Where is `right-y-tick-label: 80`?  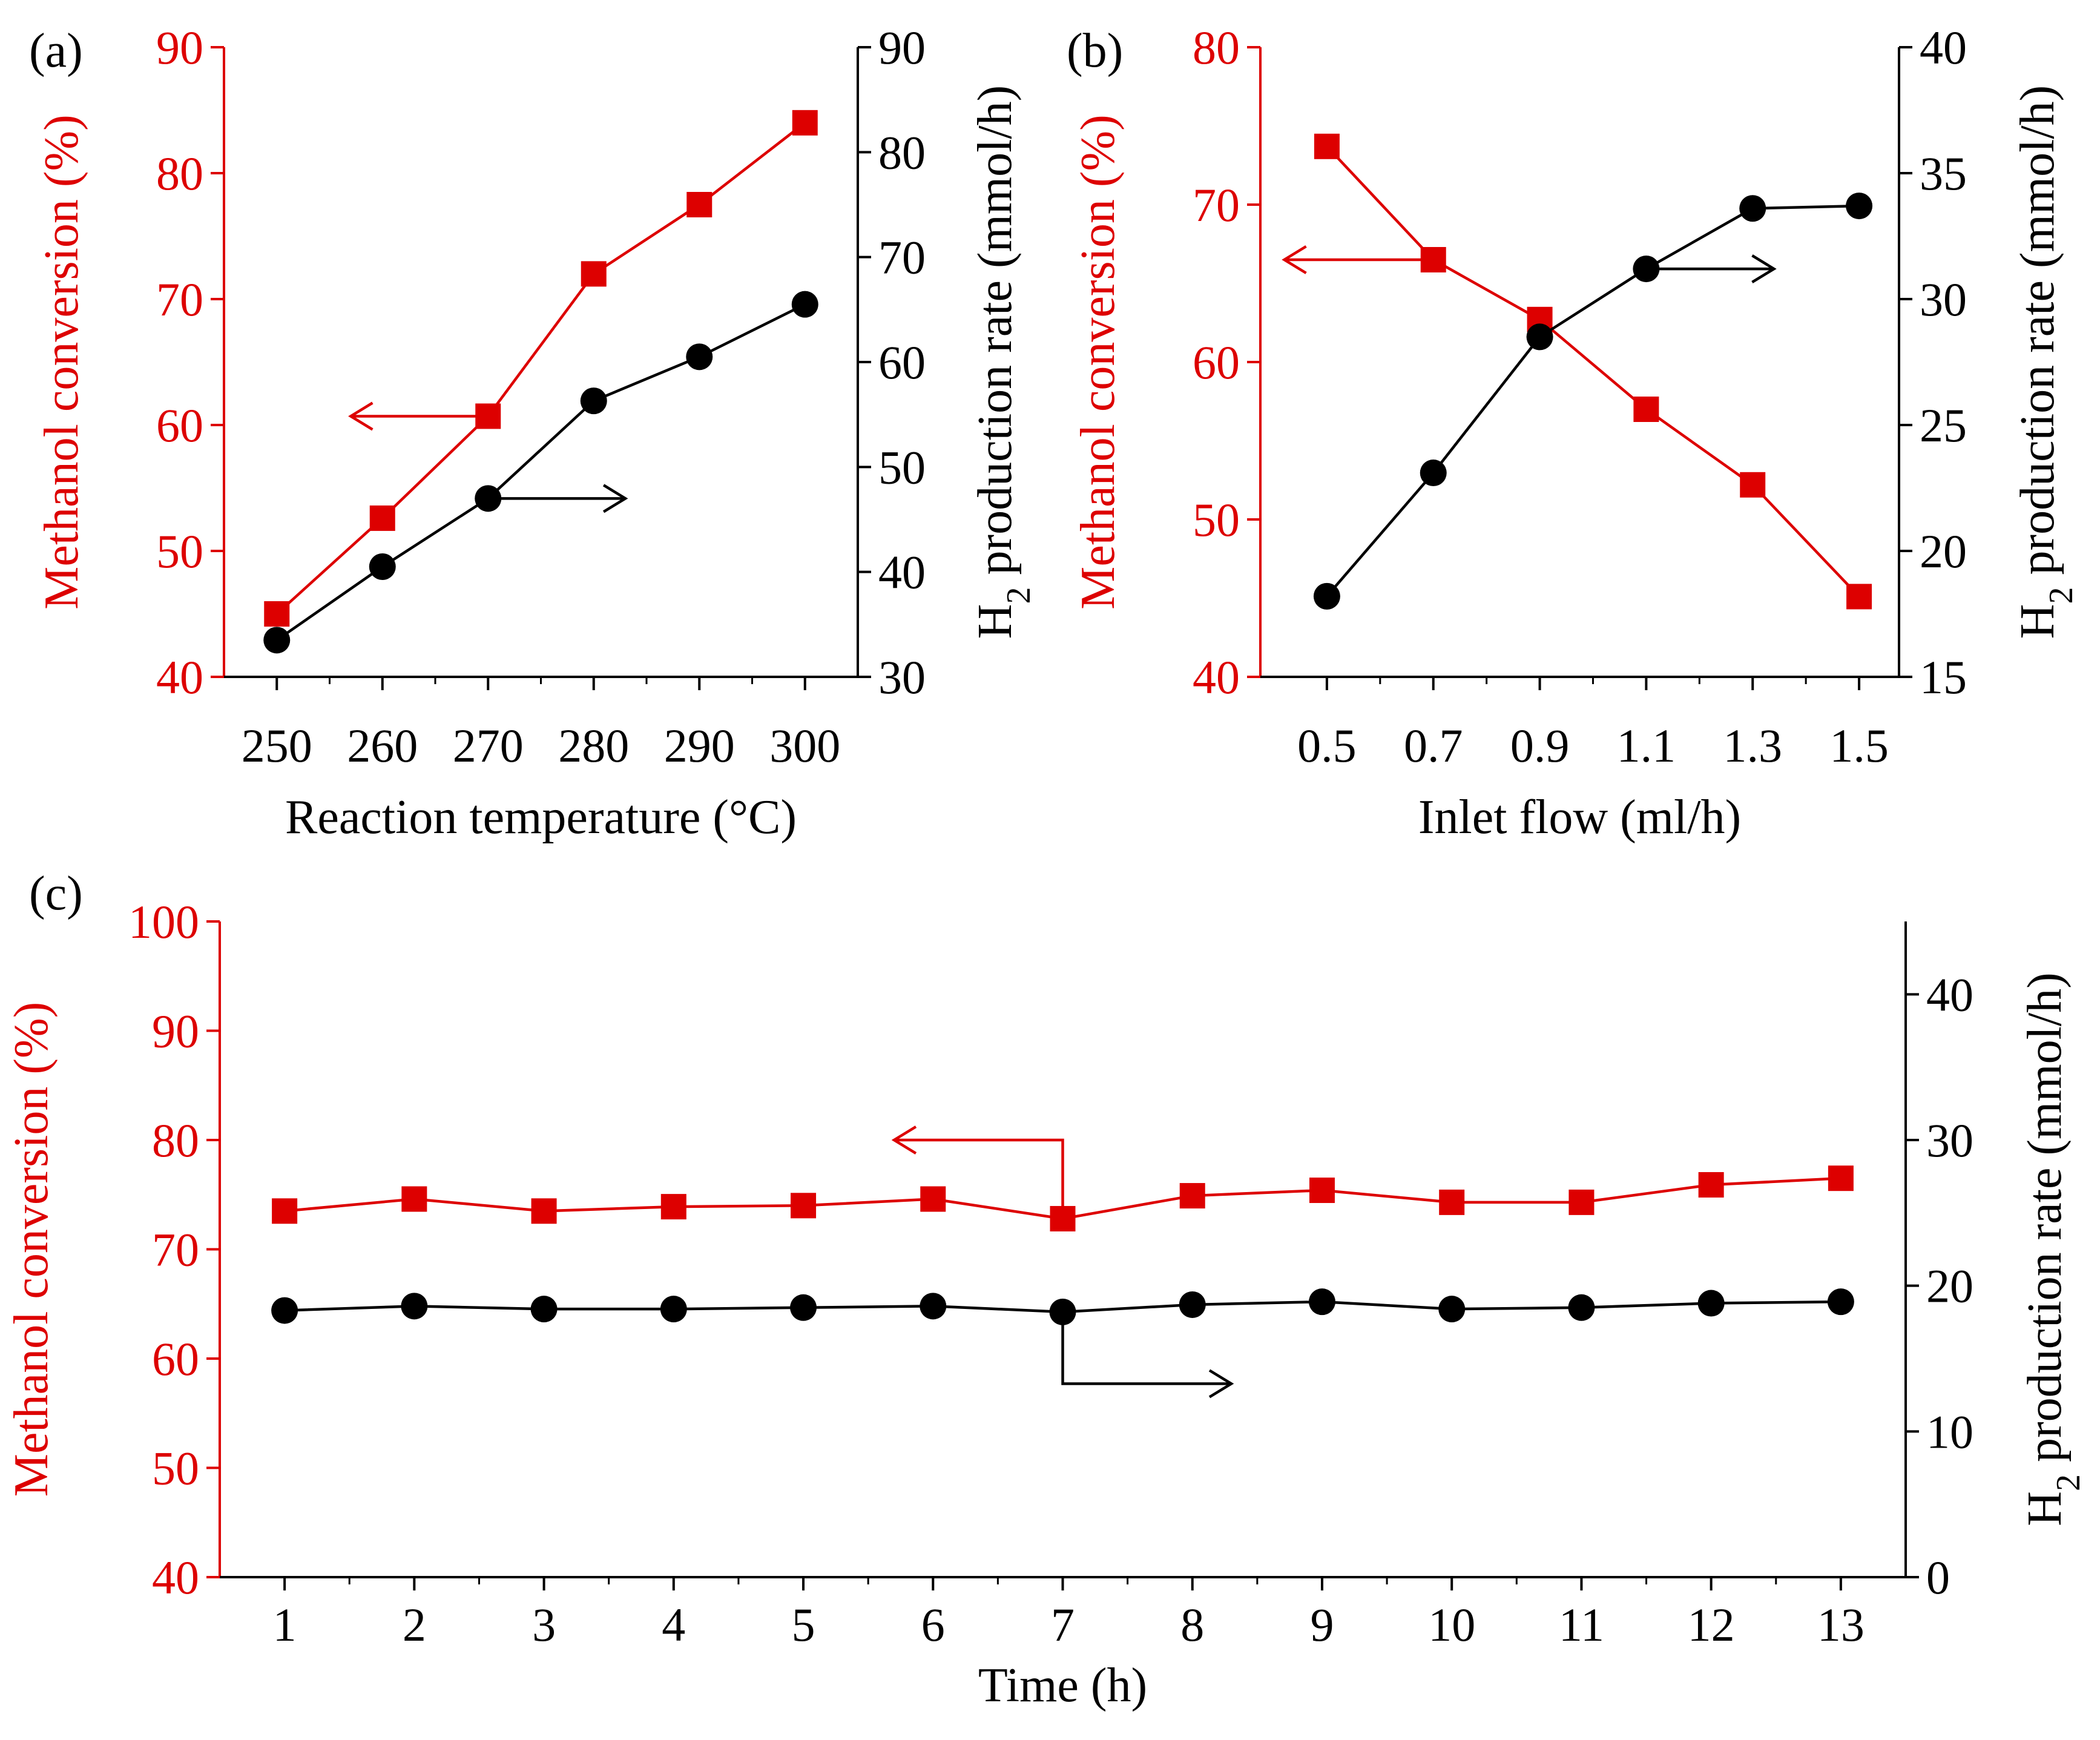 right-y-tick-label: 80 is located at coordinates (902, 152).